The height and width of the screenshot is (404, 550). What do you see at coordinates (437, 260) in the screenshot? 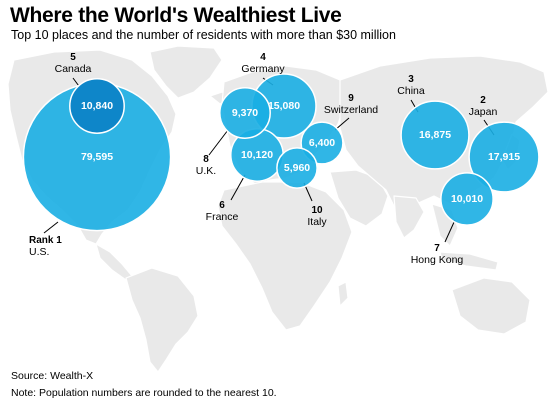
I see `country-label-hong-kong: Hong Kong` at bounding box center [437, 260].